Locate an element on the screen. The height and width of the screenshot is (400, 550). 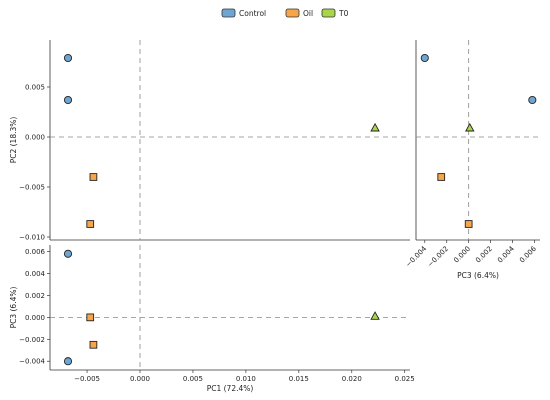
legend: Control Oil T0 is located at coordinates (285, 13).